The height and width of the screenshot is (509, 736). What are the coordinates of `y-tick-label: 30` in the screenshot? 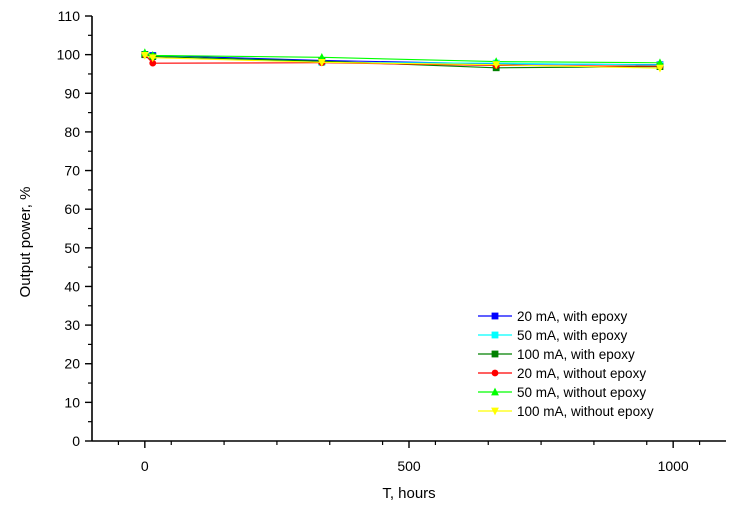 It's located at (72, 325).